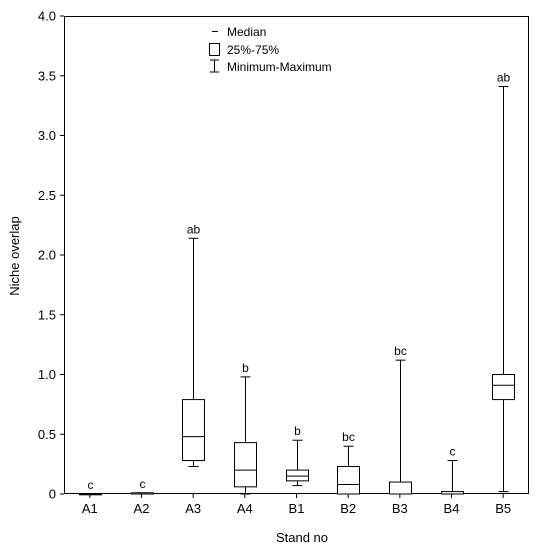 Image resolution: width=535 pixels, height=550 pixels. What do you see at coordinates (348, 508) in the screenshot?
I see `x-tick-label: B2` at bounding box center [348, 508].